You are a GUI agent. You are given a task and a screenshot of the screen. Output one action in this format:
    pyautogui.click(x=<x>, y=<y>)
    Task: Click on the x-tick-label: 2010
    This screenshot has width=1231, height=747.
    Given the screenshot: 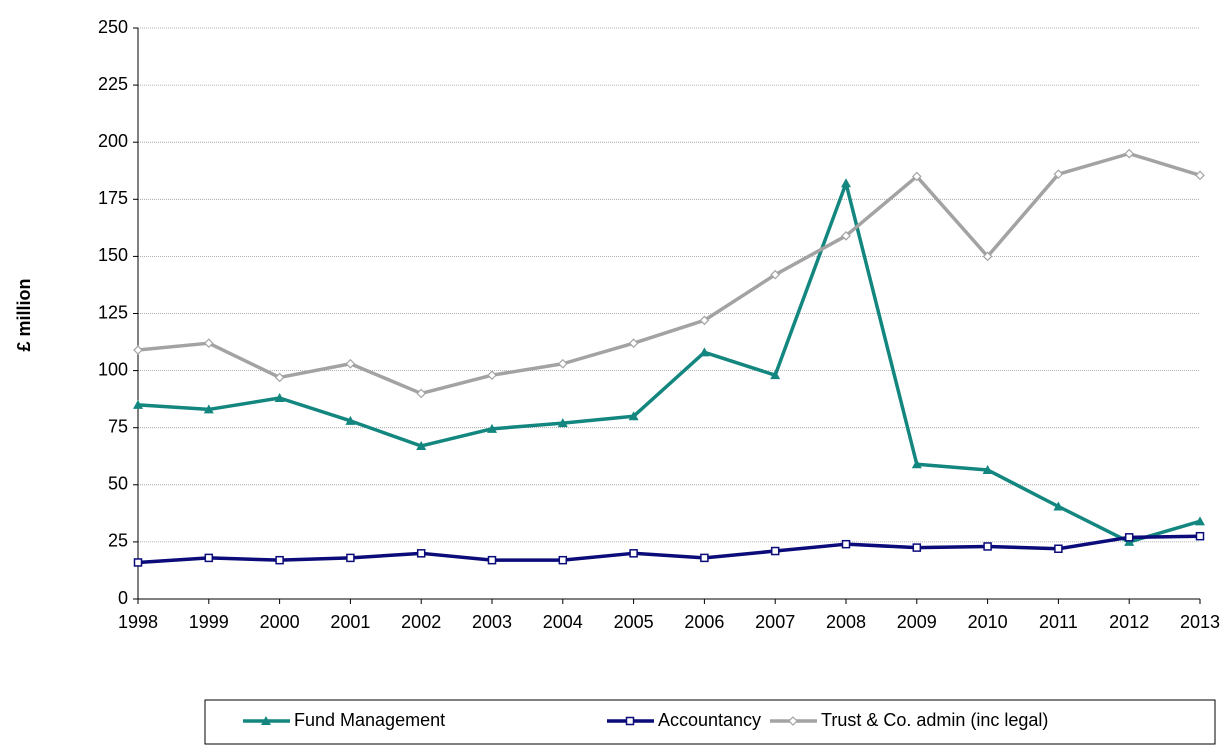 What is the action you would take?
    pyautogui.click(x=988, y=622)
    